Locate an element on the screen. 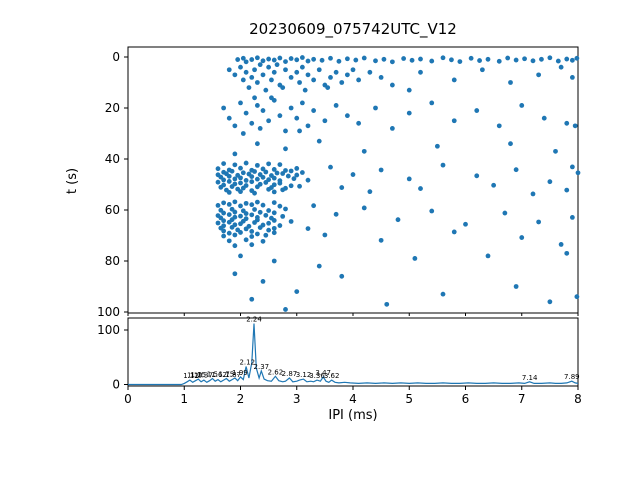 Image resolution: width=640 pixels, height=480 pixels. x-tick-label: 5 is located at coordinates (409, 399).